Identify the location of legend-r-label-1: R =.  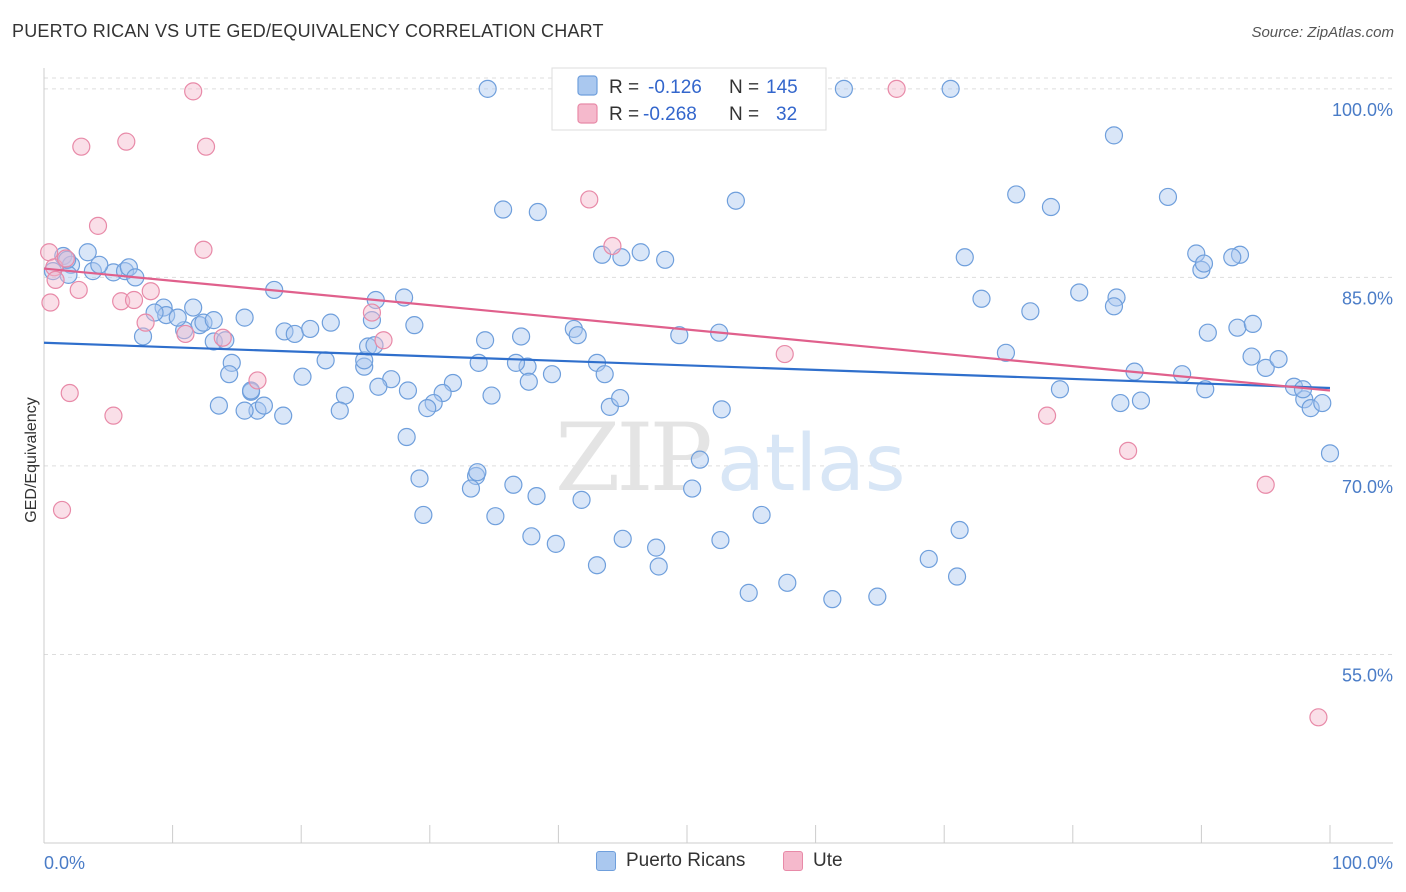
(624, 87).